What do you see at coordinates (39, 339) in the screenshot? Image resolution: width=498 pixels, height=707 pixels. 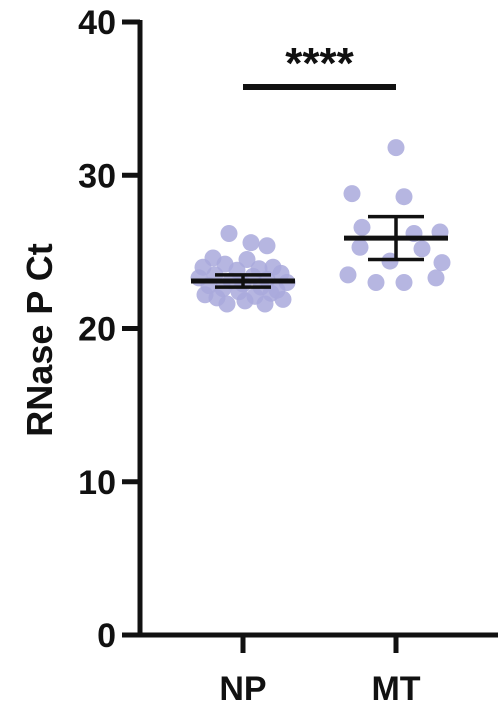 I see `y-axis-title: RNase P Ct` at bounding box center [39, 339].